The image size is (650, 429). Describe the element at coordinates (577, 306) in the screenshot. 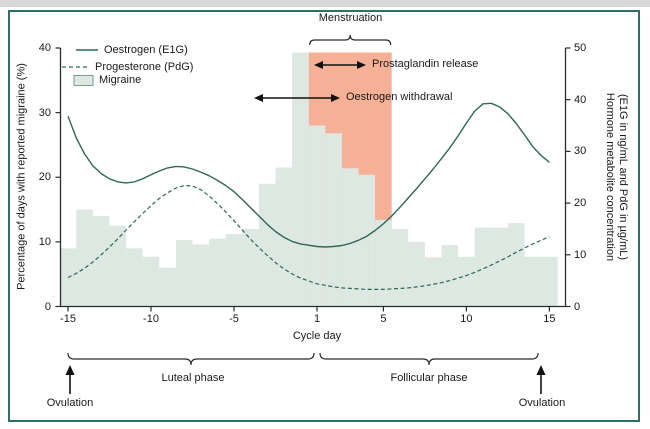

I see `y-right-tick-label: 0` at that location.